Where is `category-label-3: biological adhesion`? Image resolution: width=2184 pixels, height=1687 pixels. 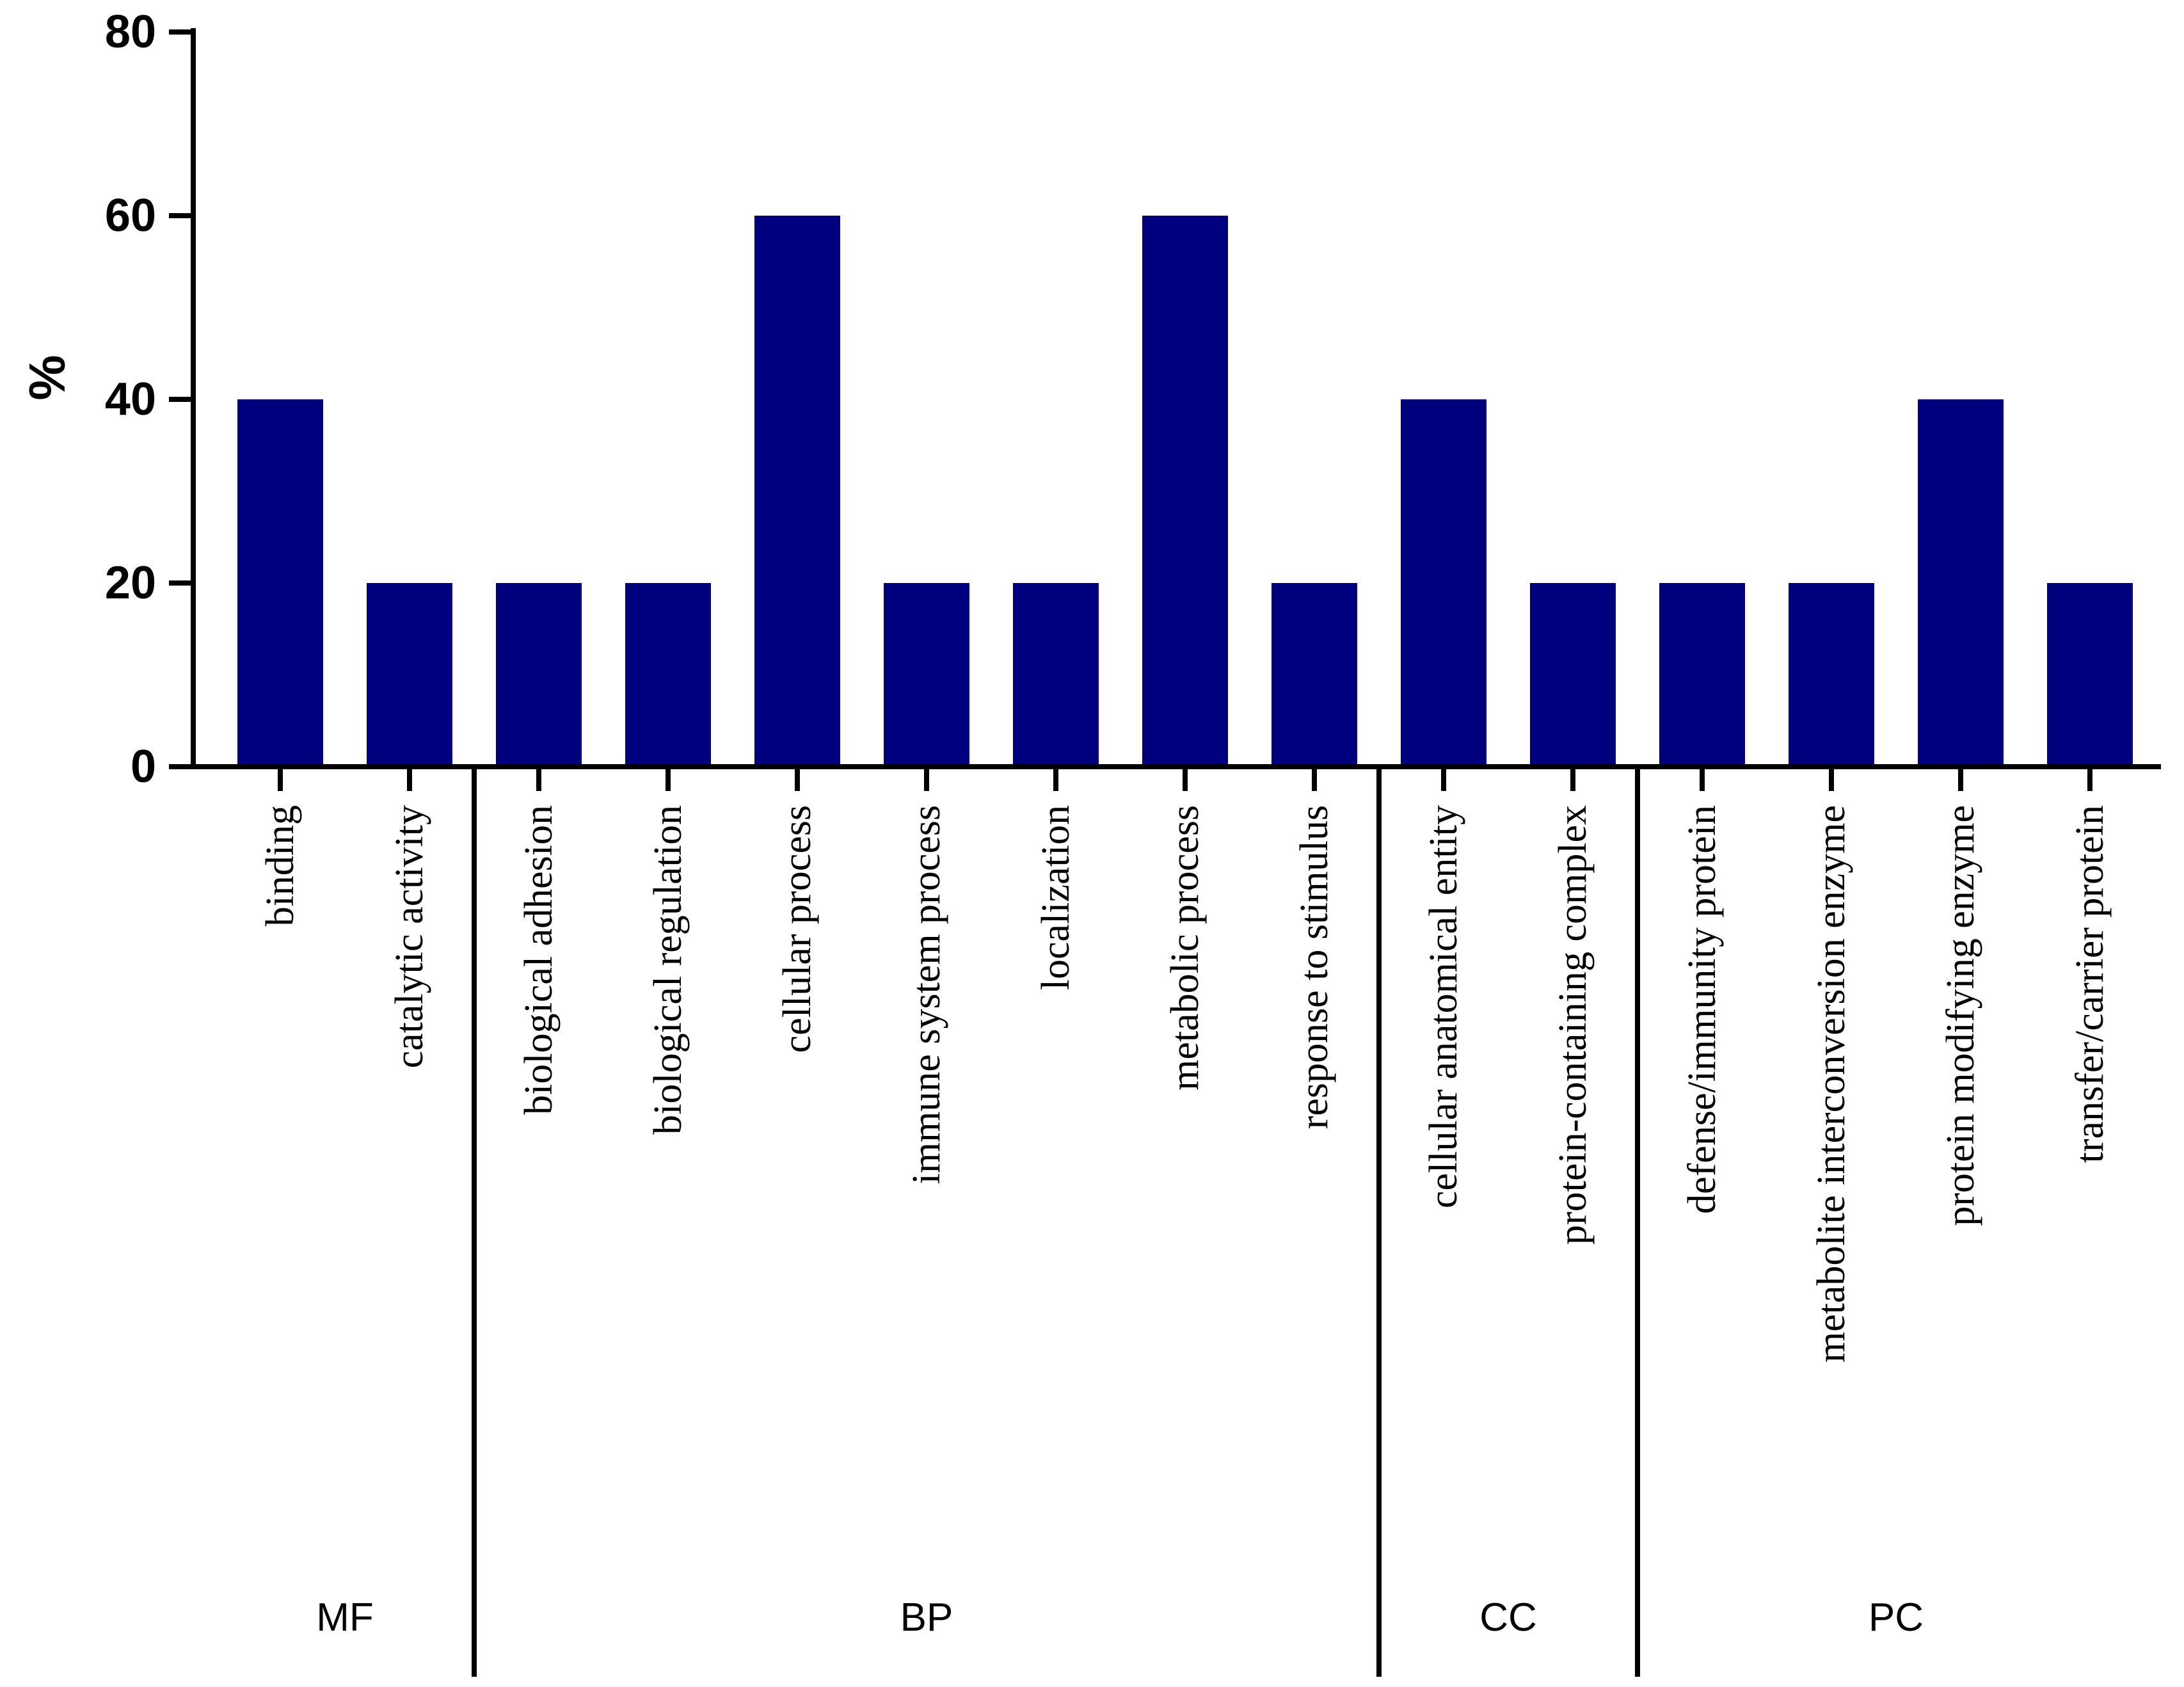
category-label-3: biological adhesion is located at coordinates (539, 960).